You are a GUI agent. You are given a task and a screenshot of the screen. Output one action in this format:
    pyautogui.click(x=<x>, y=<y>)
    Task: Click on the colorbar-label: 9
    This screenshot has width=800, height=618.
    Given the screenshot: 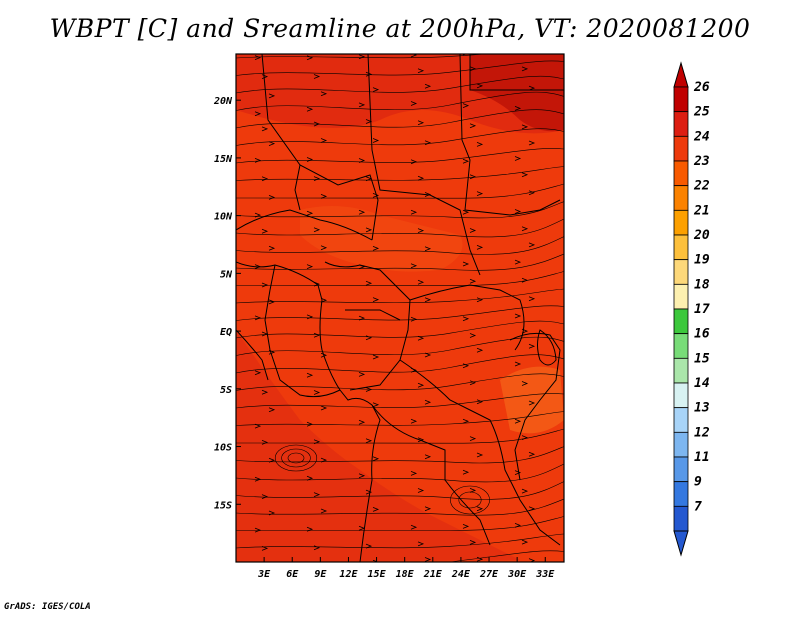 What is the action you would take?
    pyautogui.click(x=698, y=482)
    